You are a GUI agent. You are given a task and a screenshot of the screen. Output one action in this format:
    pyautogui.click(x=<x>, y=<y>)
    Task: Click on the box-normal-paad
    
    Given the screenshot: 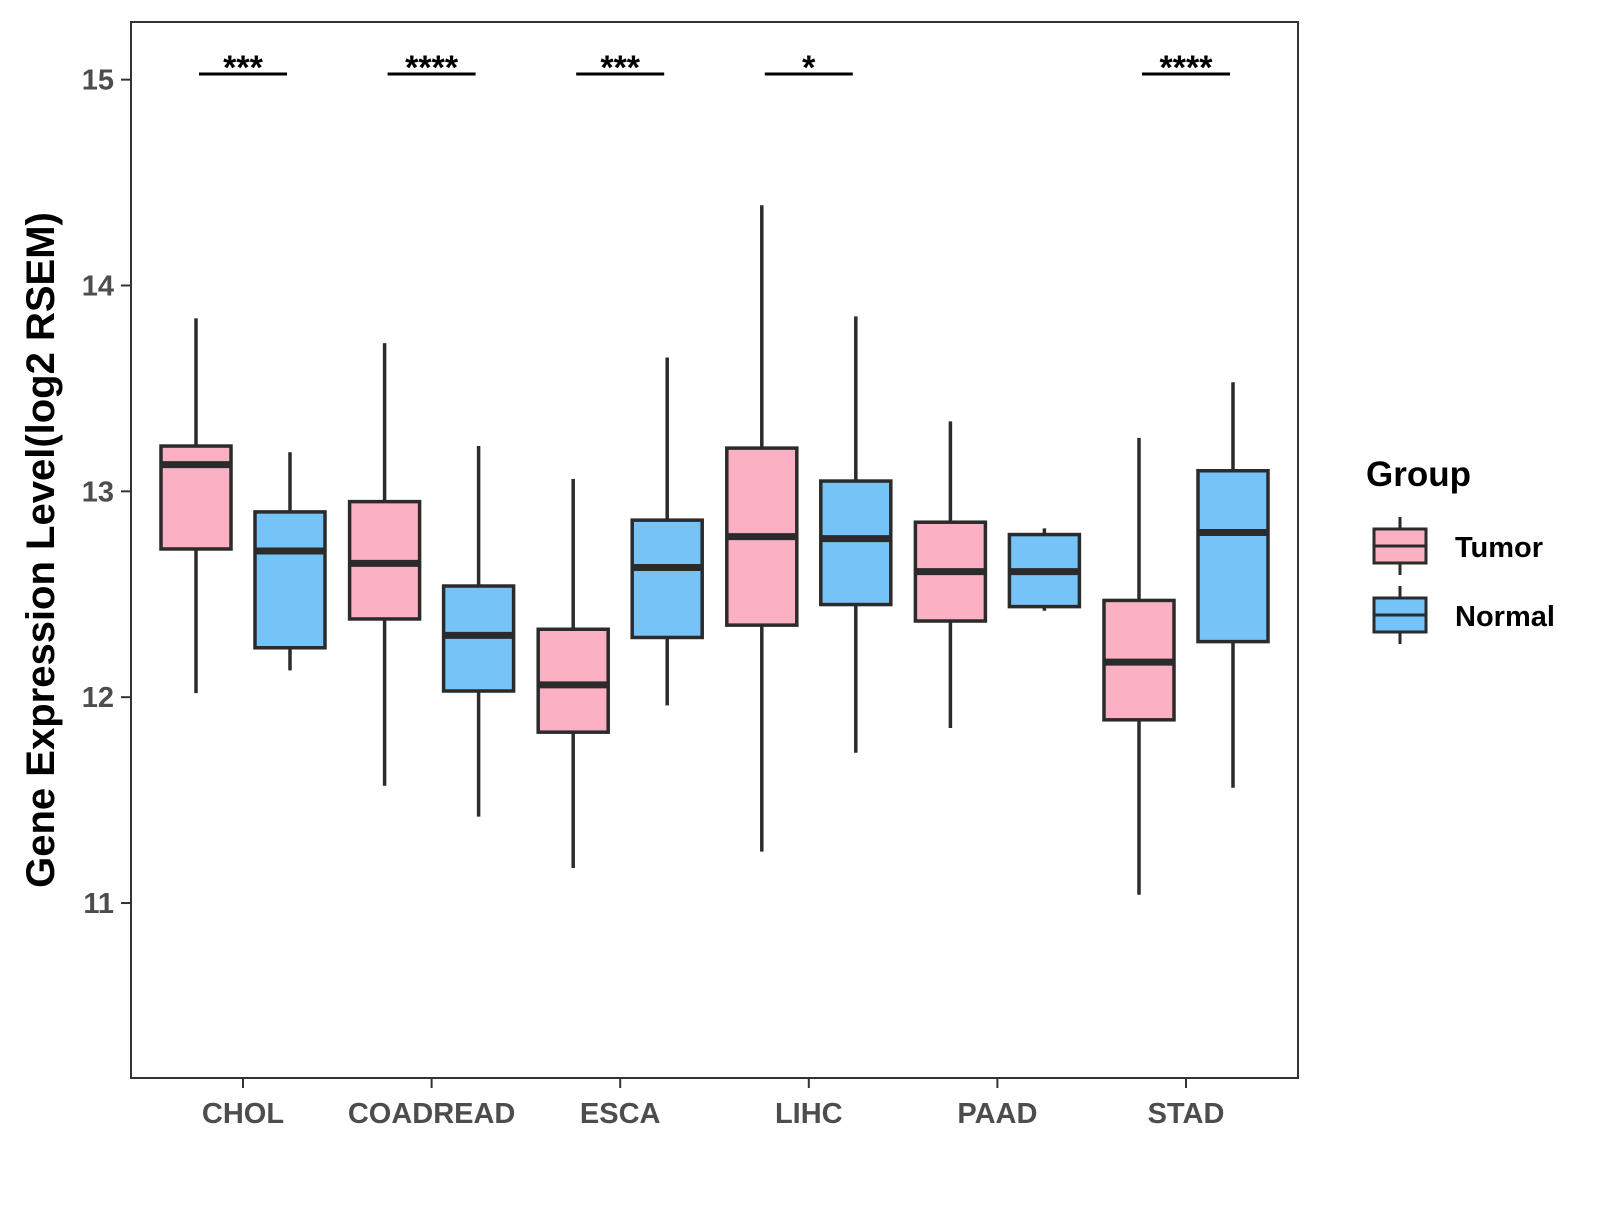 What is the action you would take?
    pyautogui.click(x=1044, y=569)
    